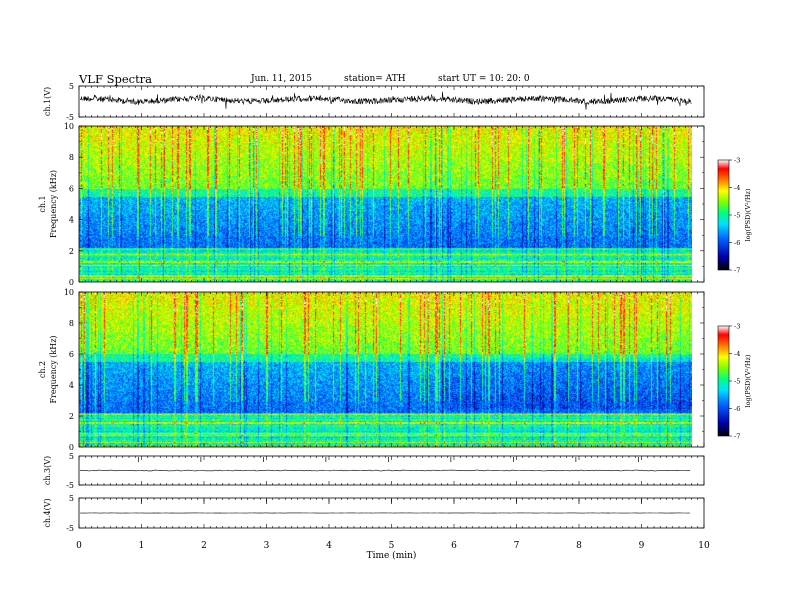  I want to click on waveform-trace, so click(385, 470).